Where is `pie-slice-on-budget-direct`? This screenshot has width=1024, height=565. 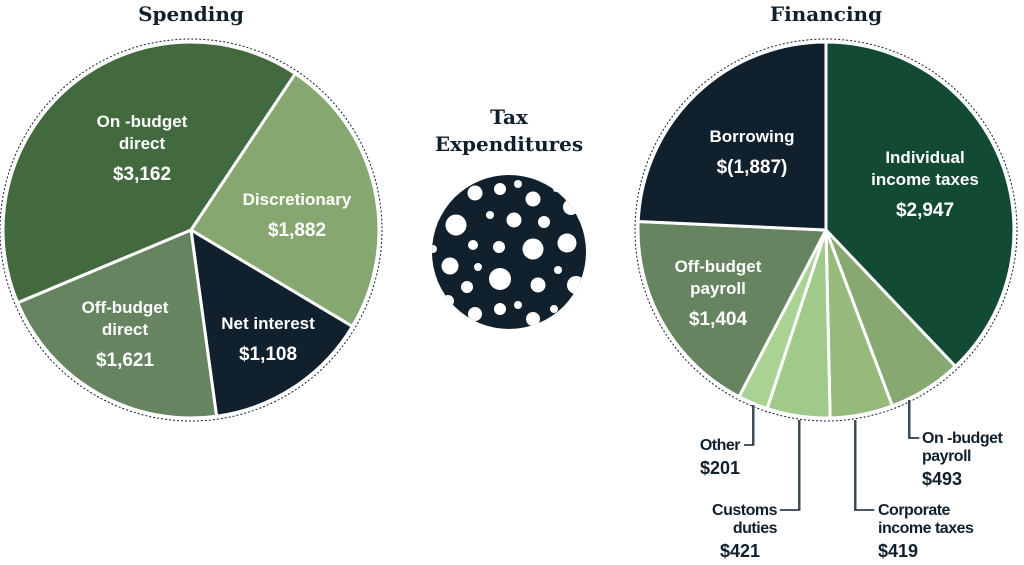 pie-slice-on-budget-direct is located at coordinates (149, 172).